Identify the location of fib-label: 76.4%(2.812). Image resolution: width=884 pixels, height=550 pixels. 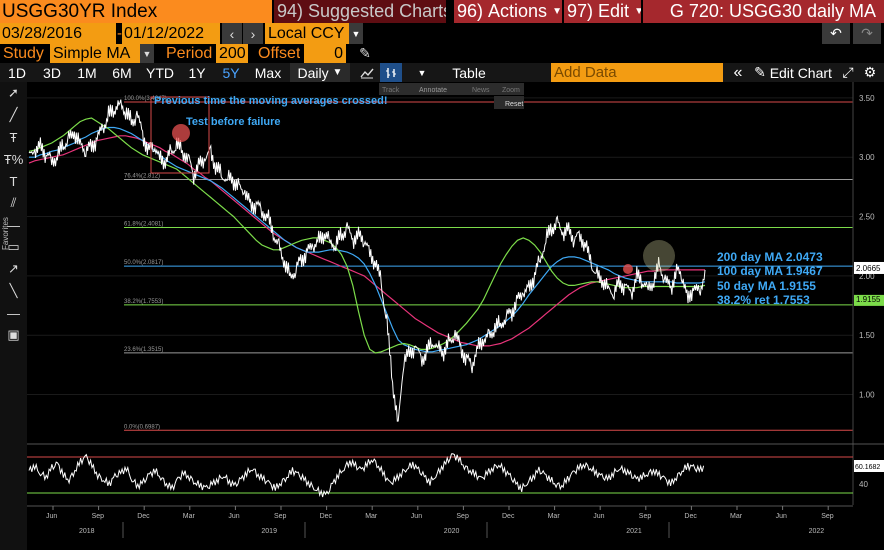
(142, 177).